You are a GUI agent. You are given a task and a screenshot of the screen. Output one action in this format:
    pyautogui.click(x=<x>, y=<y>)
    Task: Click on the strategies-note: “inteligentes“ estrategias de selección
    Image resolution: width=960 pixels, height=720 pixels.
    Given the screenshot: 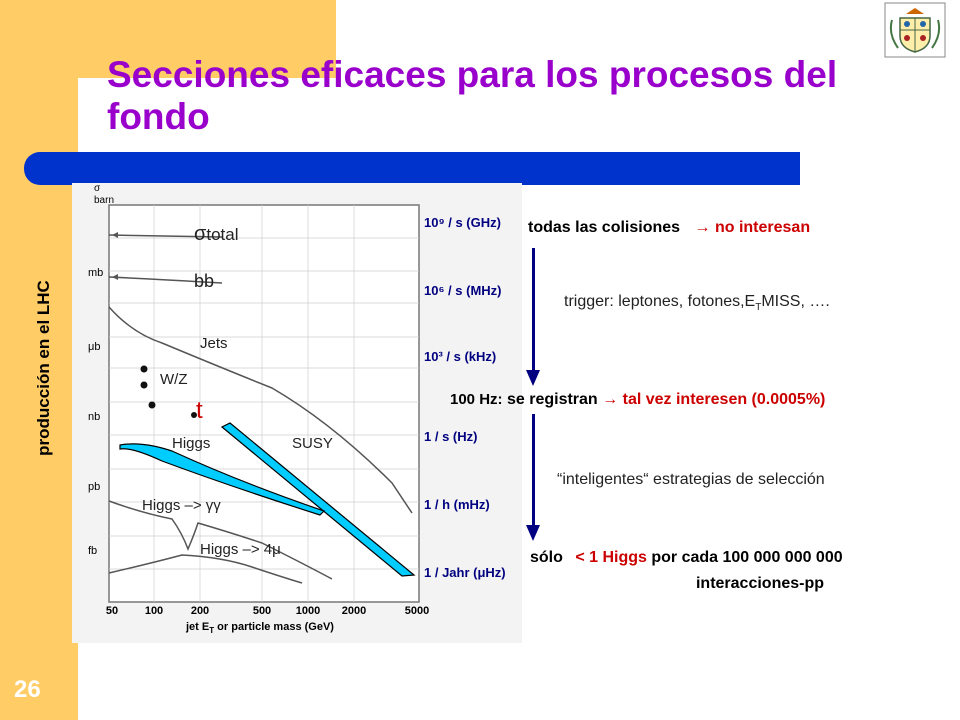 What is the action you would take?
    pyautogui.click(x=691, y=479)
    